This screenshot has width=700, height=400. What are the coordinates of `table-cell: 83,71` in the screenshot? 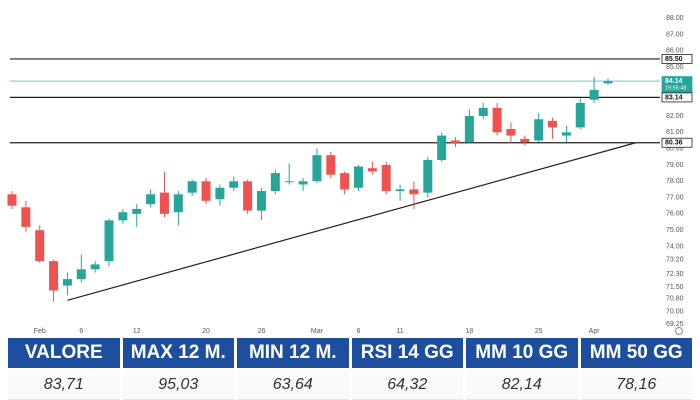 It's located at (64, 385).